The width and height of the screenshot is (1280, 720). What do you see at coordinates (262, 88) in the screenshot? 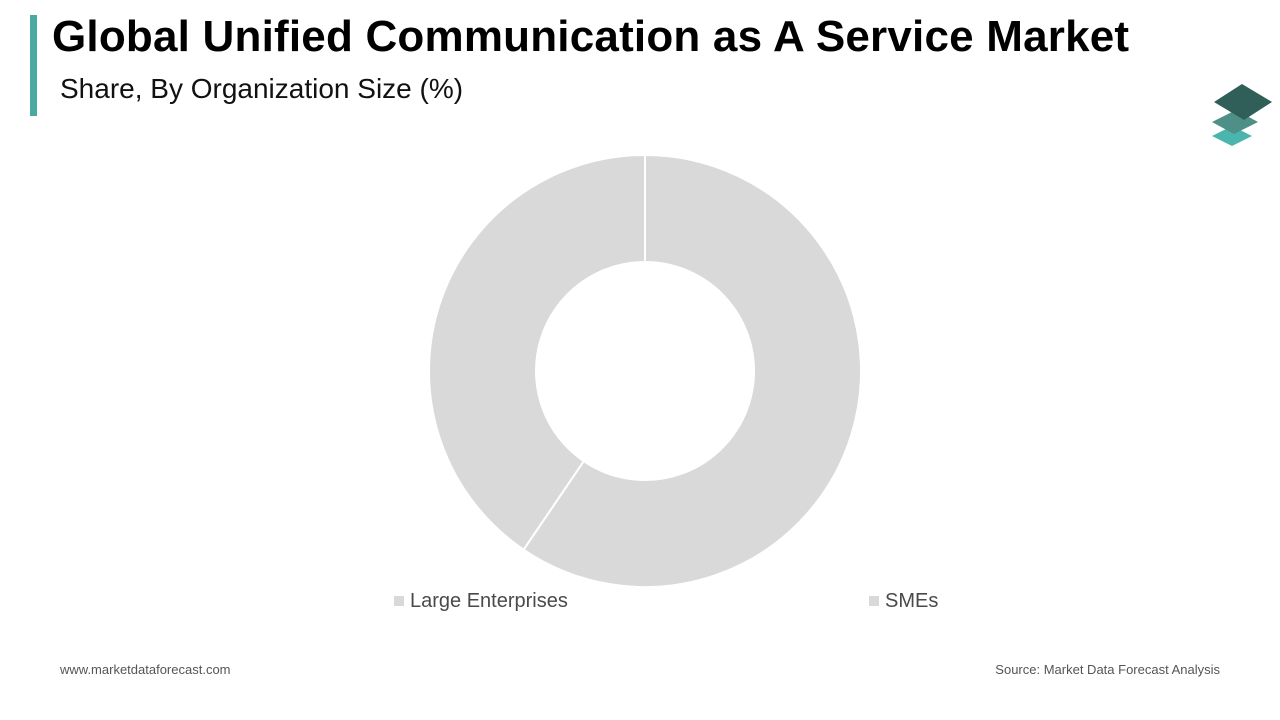
I see `chart-subtitle: Share, By Organization Size (%)` at bounding box center [262, 88].